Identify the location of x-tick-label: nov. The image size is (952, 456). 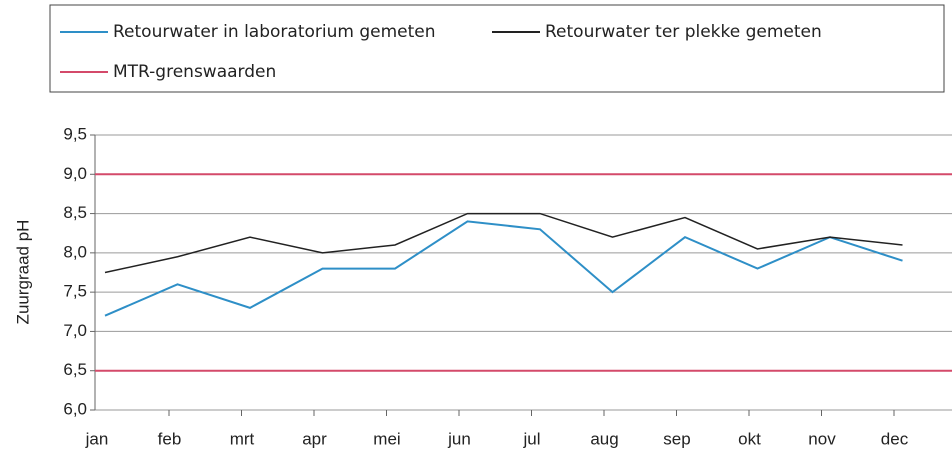
(822, 438).